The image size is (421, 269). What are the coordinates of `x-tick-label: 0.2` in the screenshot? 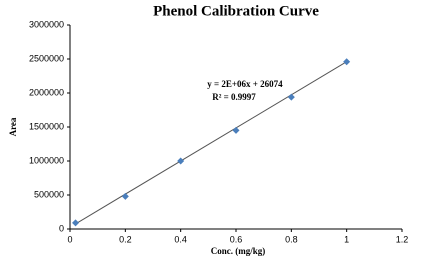 It's located at (125, 239).